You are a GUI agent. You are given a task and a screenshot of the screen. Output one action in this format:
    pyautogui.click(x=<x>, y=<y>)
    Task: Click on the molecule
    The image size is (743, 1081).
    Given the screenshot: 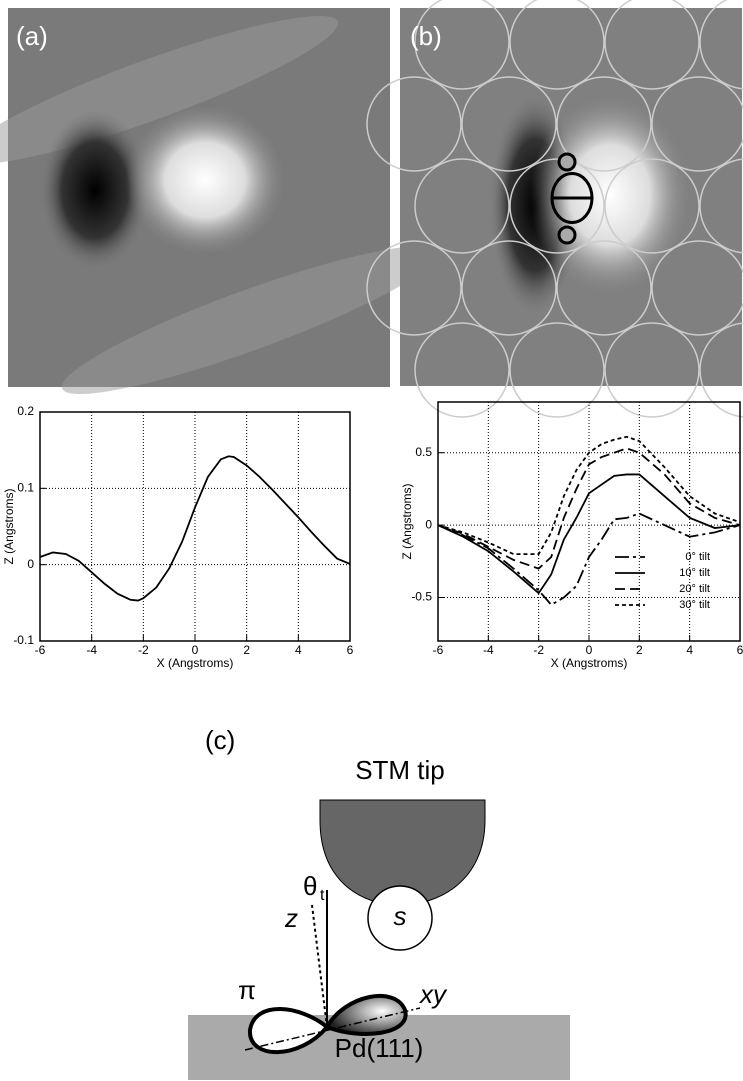 What is the action you would take?
    pyautogui.click(x=572, y=198)
    